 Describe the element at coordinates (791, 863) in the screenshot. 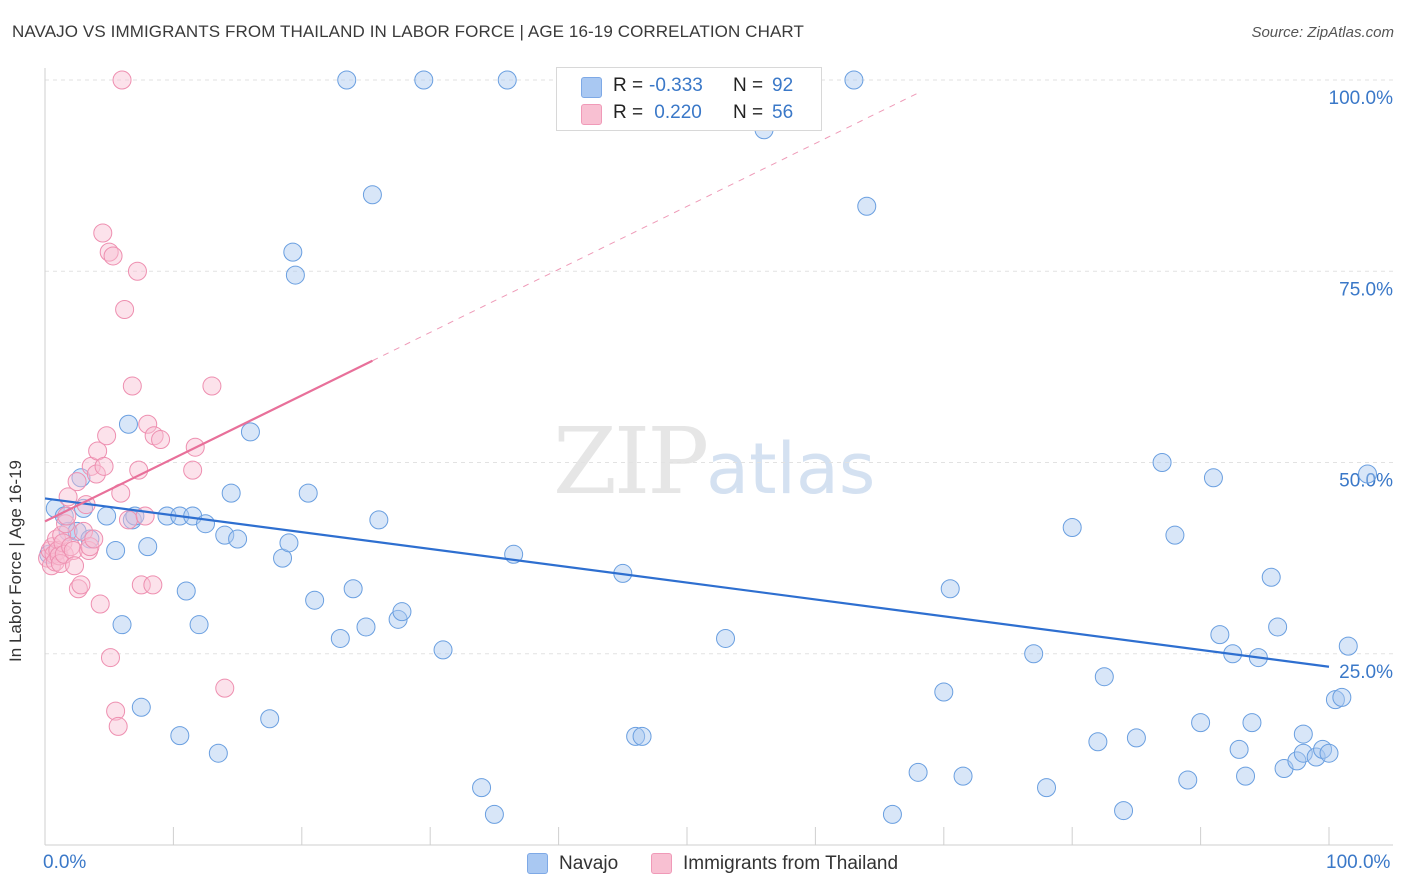

I see `legend-label-thailand: Immigrants from Thailand` at that location.